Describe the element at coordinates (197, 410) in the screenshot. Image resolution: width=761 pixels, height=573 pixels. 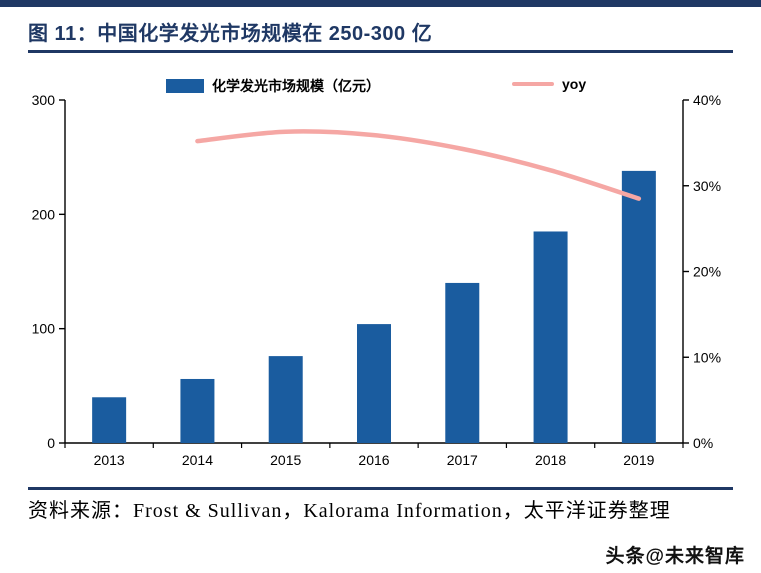
I see `bar-2014` at that location.